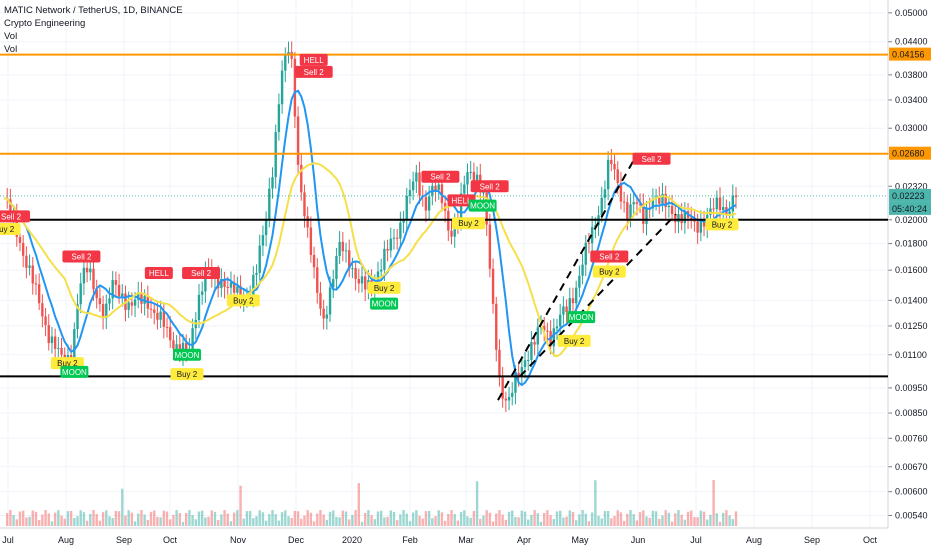 The height and width of the screenshot is (550, 932). Describe the element at coordinates (66, 540) in the screenshot. I see `x-tick-label: Aug` at that location.